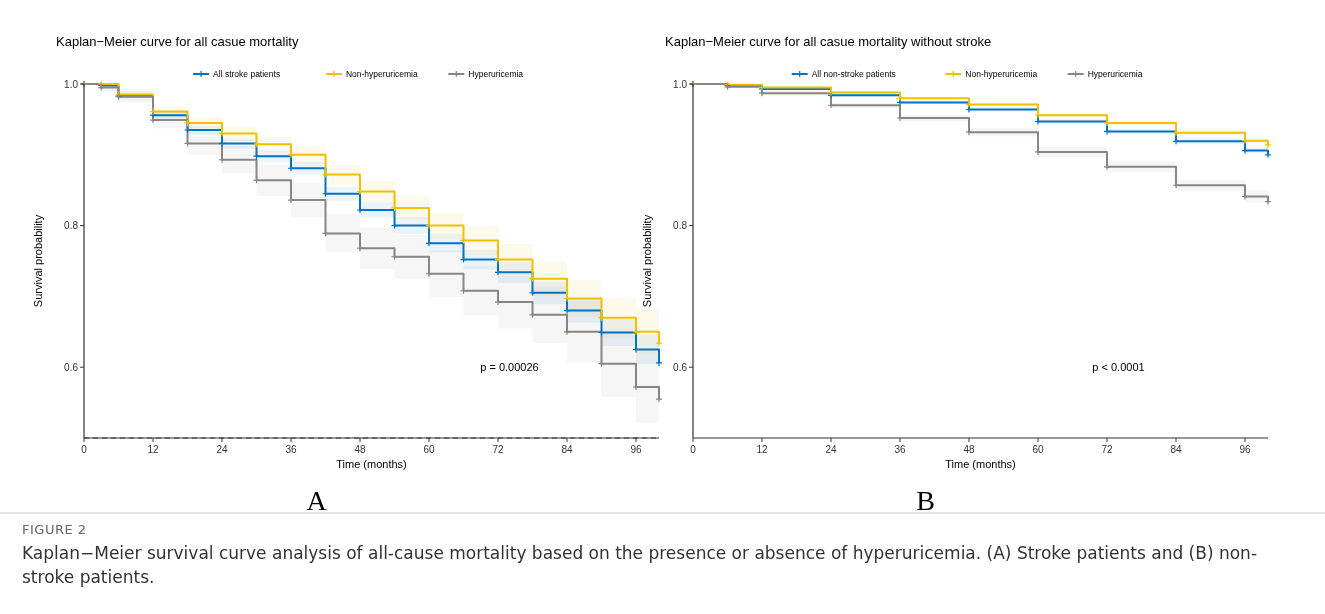 The image size is (1325, 614). Describe the element at coordinates (1118, 367) in the screenshot. I see `annotation: p < 0.0001` at that location.